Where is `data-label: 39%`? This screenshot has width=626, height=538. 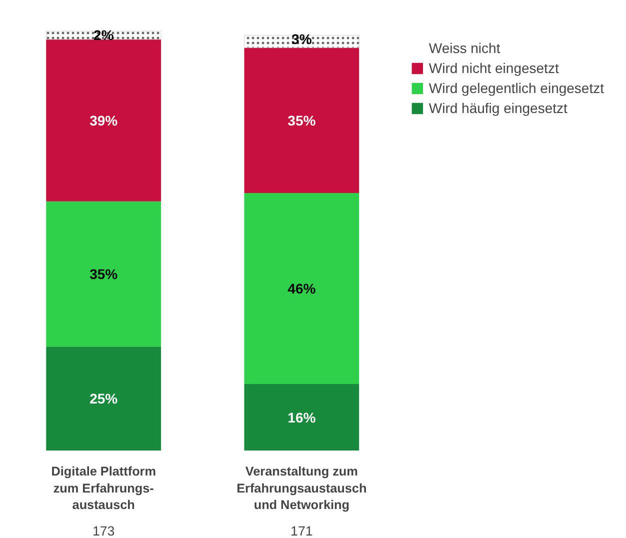
data-label: 39% is located at coordinates (104, 120).